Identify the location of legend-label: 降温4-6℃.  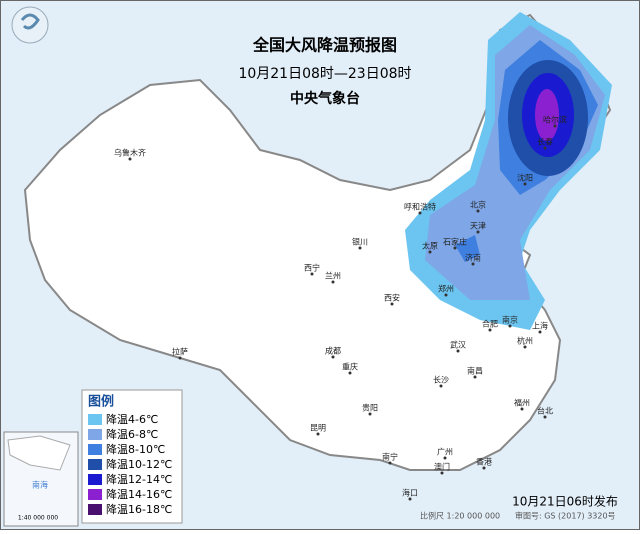
(132, 419).